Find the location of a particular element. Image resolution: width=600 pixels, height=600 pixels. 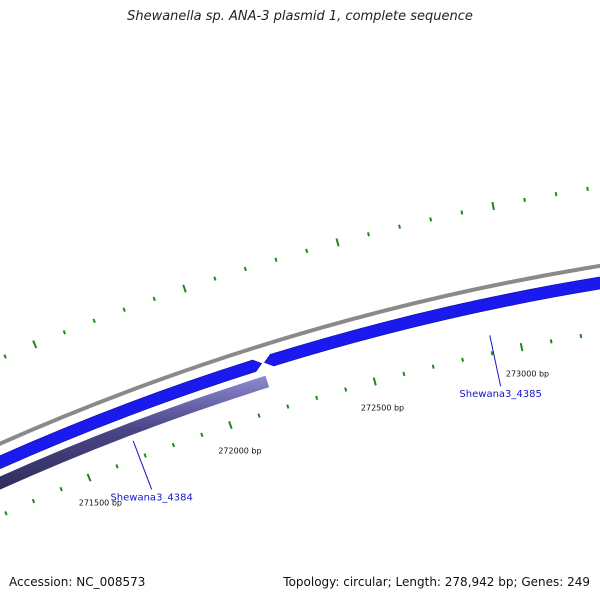

gene-label: Shewana3_4384 is located at coordinates (151, 497).